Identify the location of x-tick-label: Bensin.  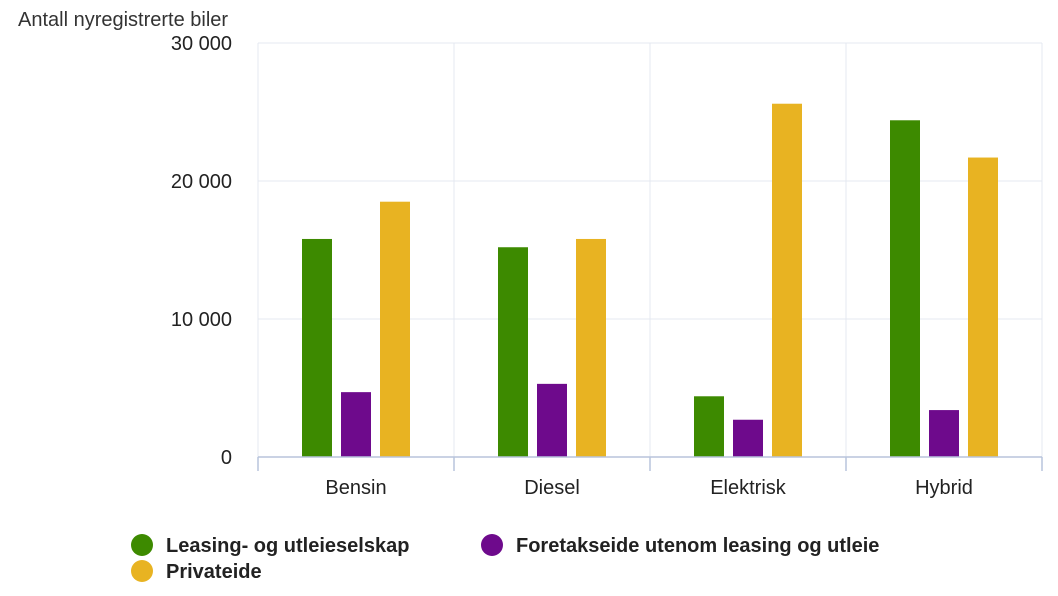
(355, 488).